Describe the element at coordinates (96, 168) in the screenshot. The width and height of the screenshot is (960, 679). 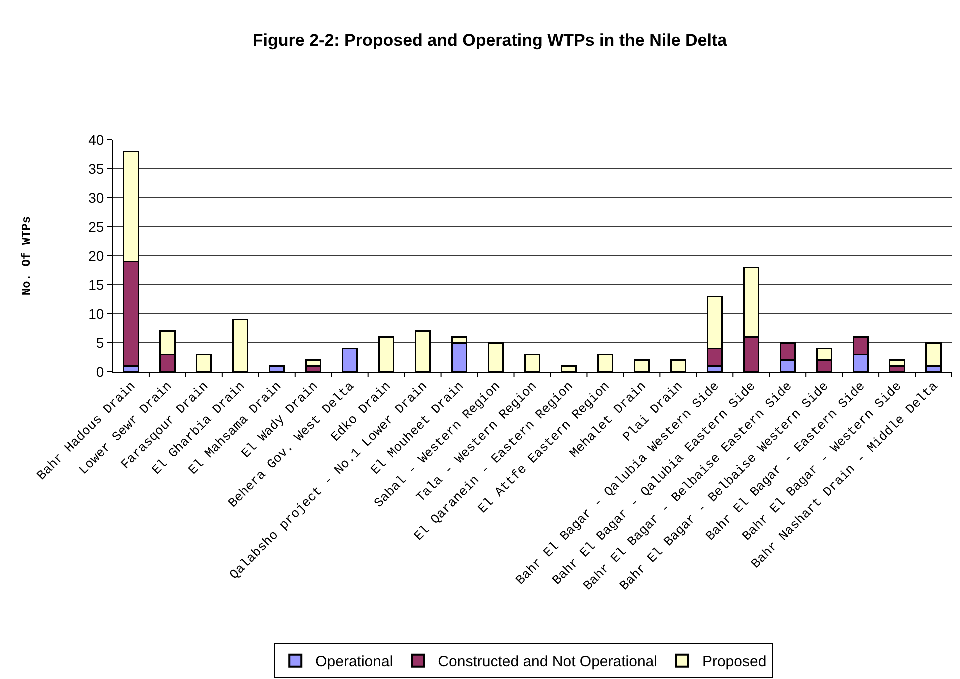
I see `y-tick-label: 35` at that location.